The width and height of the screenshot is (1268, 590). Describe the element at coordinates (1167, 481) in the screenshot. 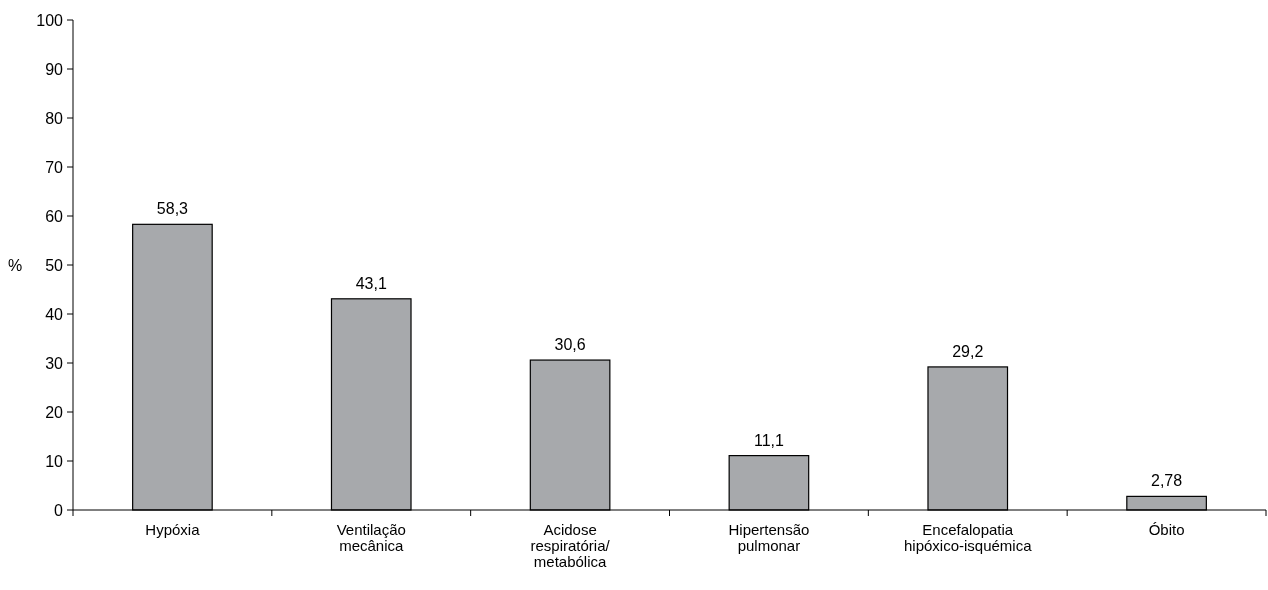

I see `data-label: 2,78` at that location.